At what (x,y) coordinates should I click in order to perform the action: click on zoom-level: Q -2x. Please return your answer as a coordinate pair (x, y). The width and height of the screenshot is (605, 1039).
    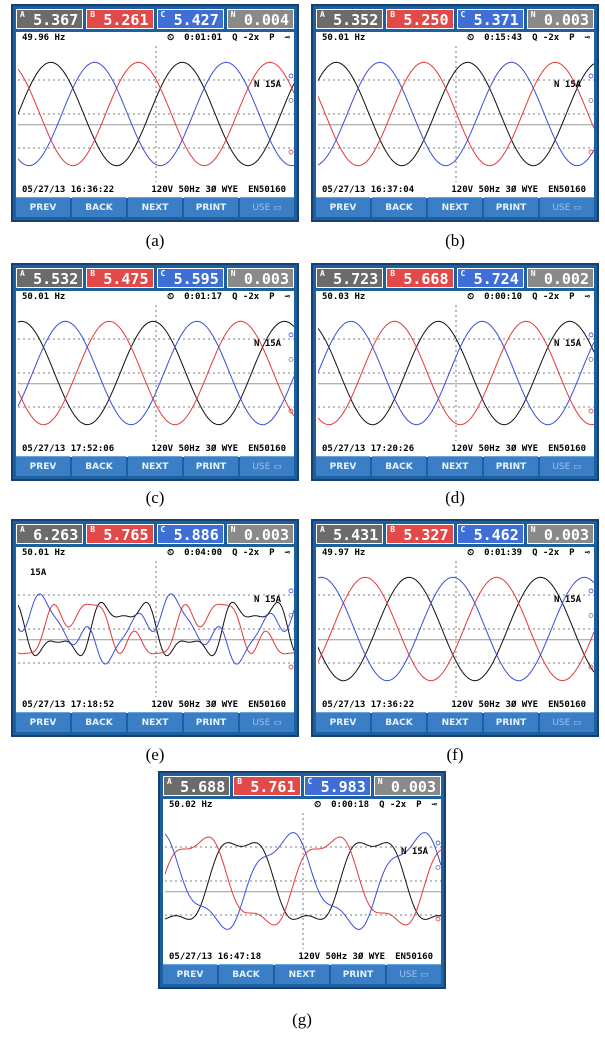
    Looking at the image, I should click on (546, 553).